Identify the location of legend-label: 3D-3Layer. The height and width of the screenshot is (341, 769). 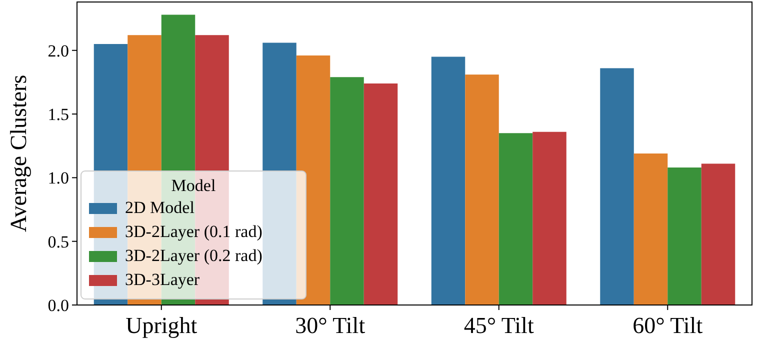
(162, 279).